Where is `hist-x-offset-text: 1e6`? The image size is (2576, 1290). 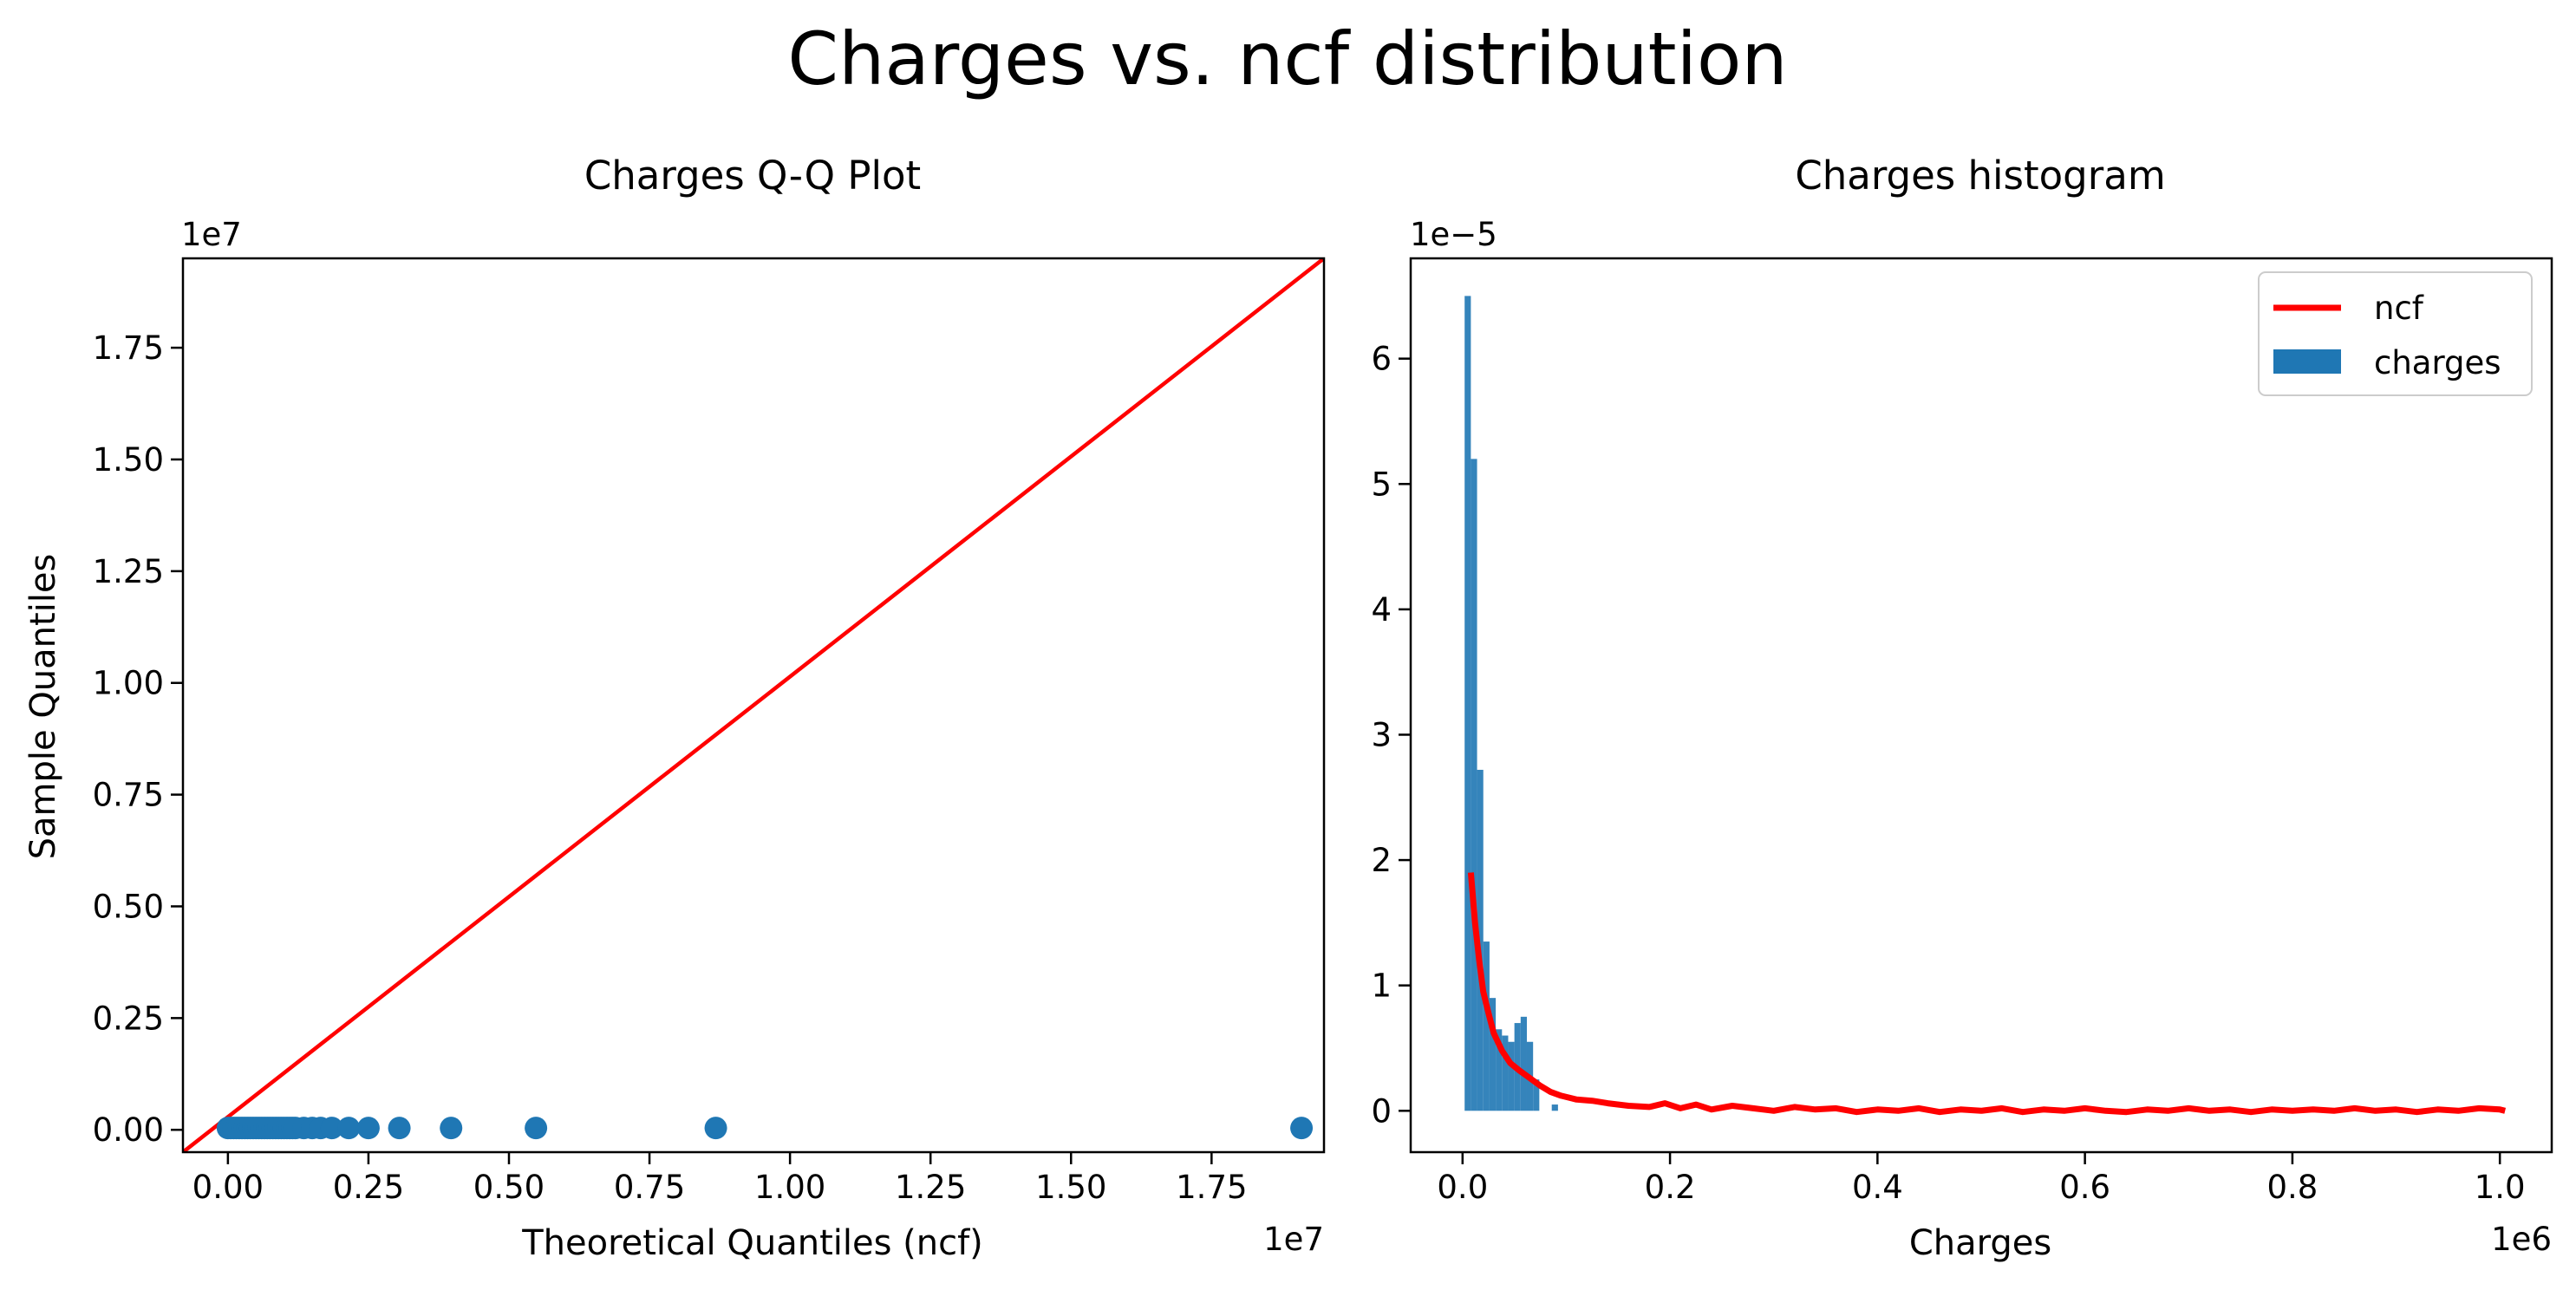 hist-x-offset-text: 1e6 is located at coordinates (2521, 1239).